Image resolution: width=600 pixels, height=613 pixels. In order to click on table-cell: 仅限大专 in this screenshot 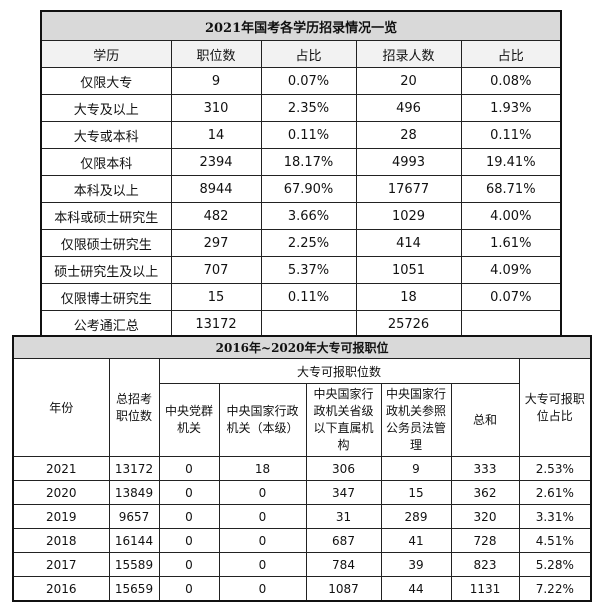, I will do `click(106, 81)`.